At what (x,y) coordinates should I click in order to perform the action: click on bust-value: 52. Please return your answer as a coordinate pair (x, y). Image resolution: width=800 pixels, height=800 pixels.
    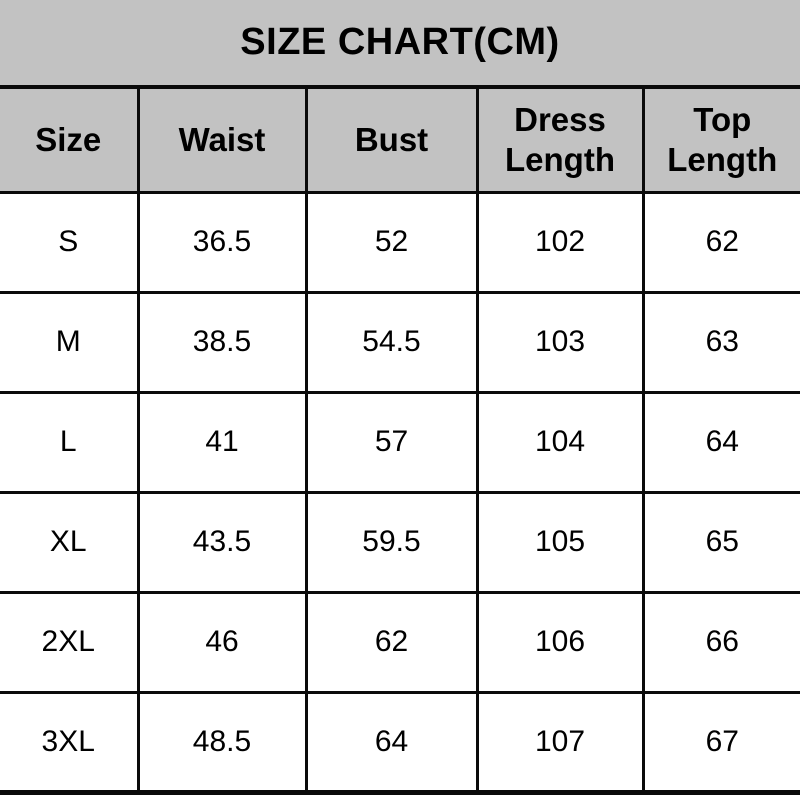
    Looking at the image, I should click on (391, 242).